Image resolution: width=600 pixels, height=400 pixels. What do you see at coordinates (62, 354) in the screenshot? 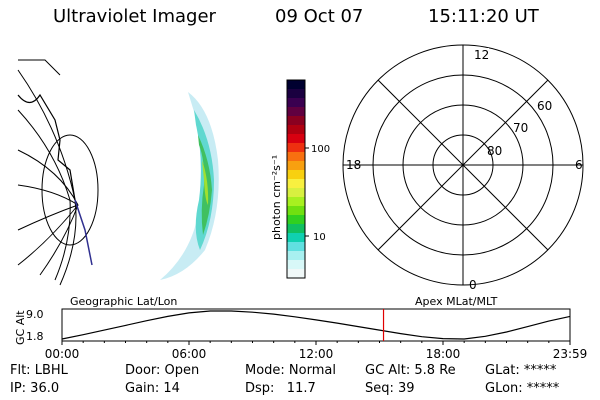
I see `x-tick-label: 00:00` at bounding box center [62, 354].